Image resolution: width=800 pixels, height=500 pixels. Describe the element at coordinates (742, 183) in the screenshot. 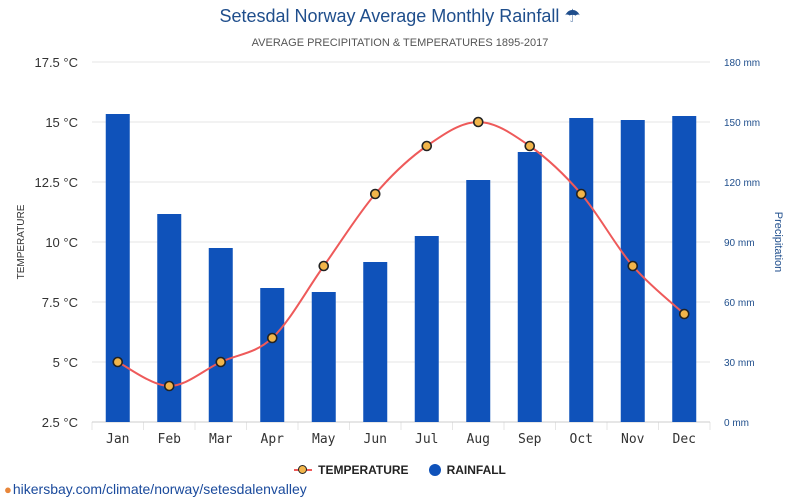

I see `right-tick-label: 120 mm` at that location.